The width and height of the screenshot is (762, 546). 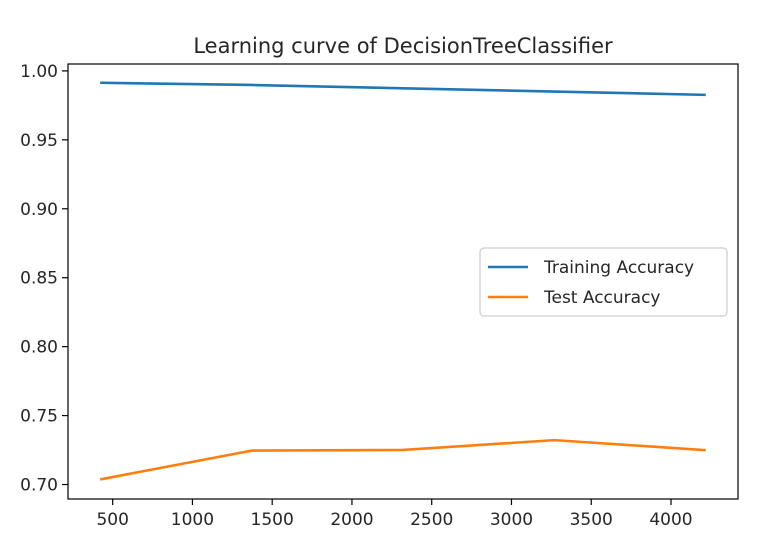 I want to click on x-tick-label: 3500, so click(x=591, y=520).